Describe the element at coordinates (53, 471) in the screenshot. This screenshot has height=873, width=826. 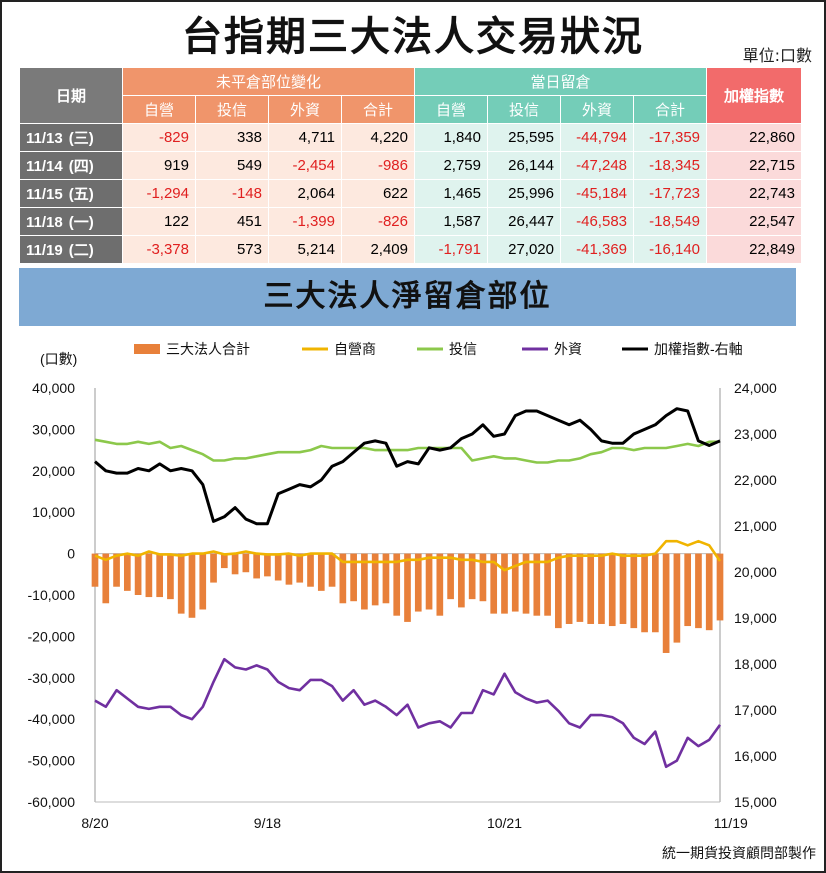
I see `y-tick-label: 20,000` at that location.